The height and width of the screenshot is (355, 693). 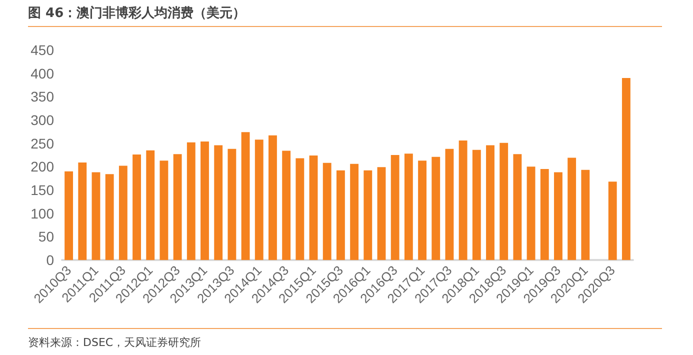 I want to click on y-tick-label: 200, so click(x=42, y=166).